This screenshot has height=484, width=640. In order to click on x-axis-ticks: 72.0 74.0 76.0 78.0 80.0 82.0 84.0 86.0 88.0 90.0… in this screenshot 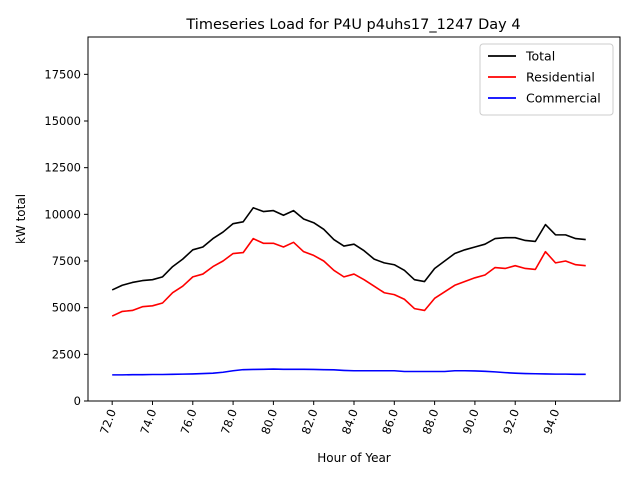, I will do `click(329, 418)`.